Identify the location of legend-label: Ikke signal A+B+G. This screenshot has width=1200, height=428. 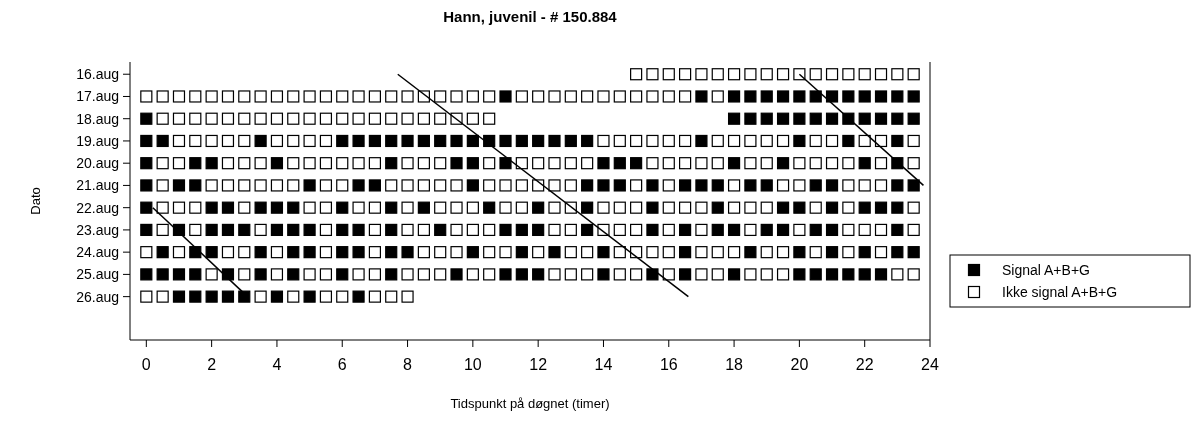
(1060, 292).